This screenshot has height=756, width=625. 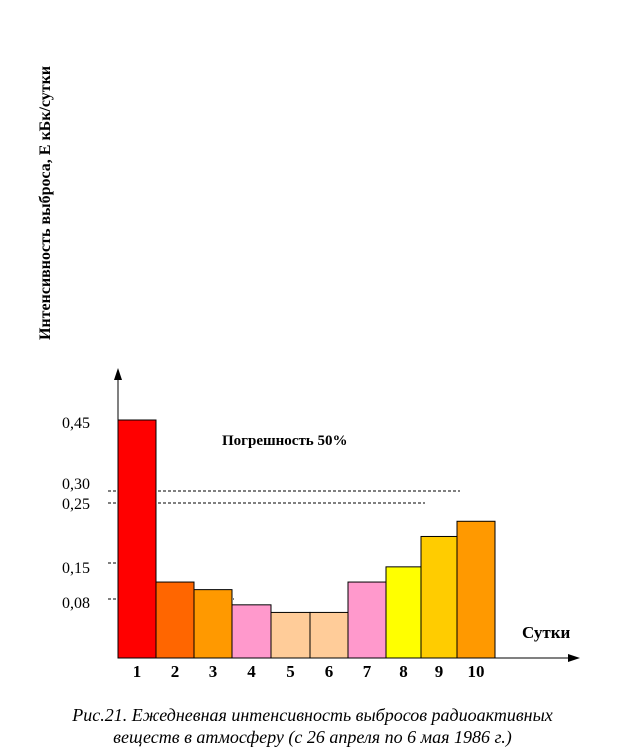 What do you see at coordinates (175, 671) in the screenshot?
I see `x-tick-label-2: 2` at bounding box center [175, 671].